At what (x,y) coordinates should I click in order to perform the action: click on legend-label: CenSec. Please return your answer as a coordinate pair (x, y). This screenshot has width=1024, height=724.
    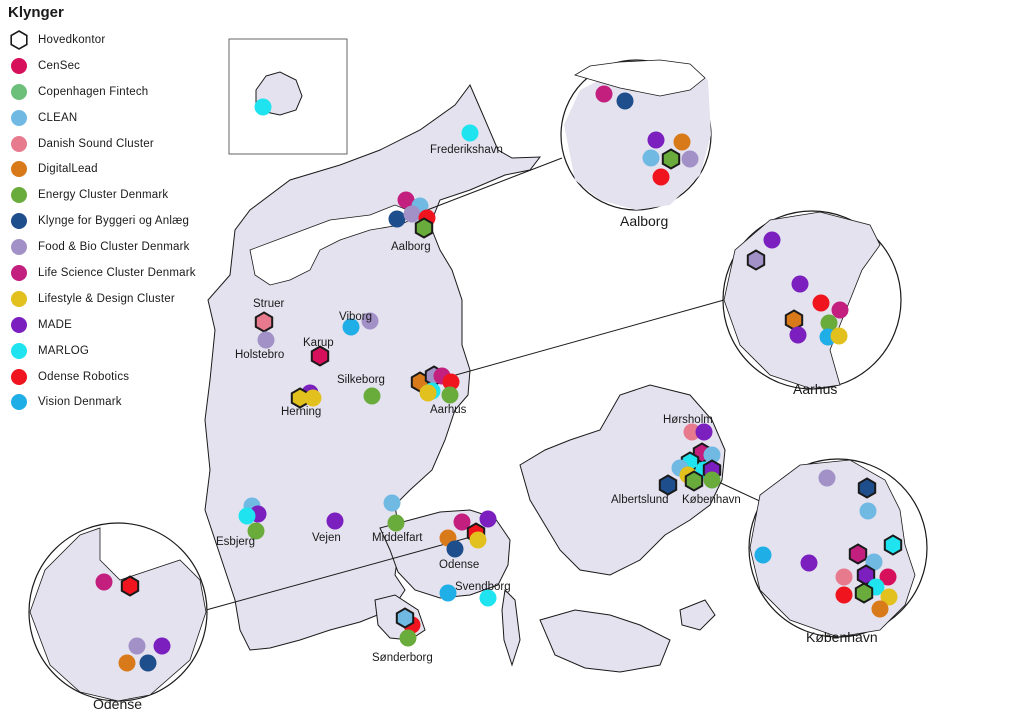
    Looking at the image, I should click on (59, 65).